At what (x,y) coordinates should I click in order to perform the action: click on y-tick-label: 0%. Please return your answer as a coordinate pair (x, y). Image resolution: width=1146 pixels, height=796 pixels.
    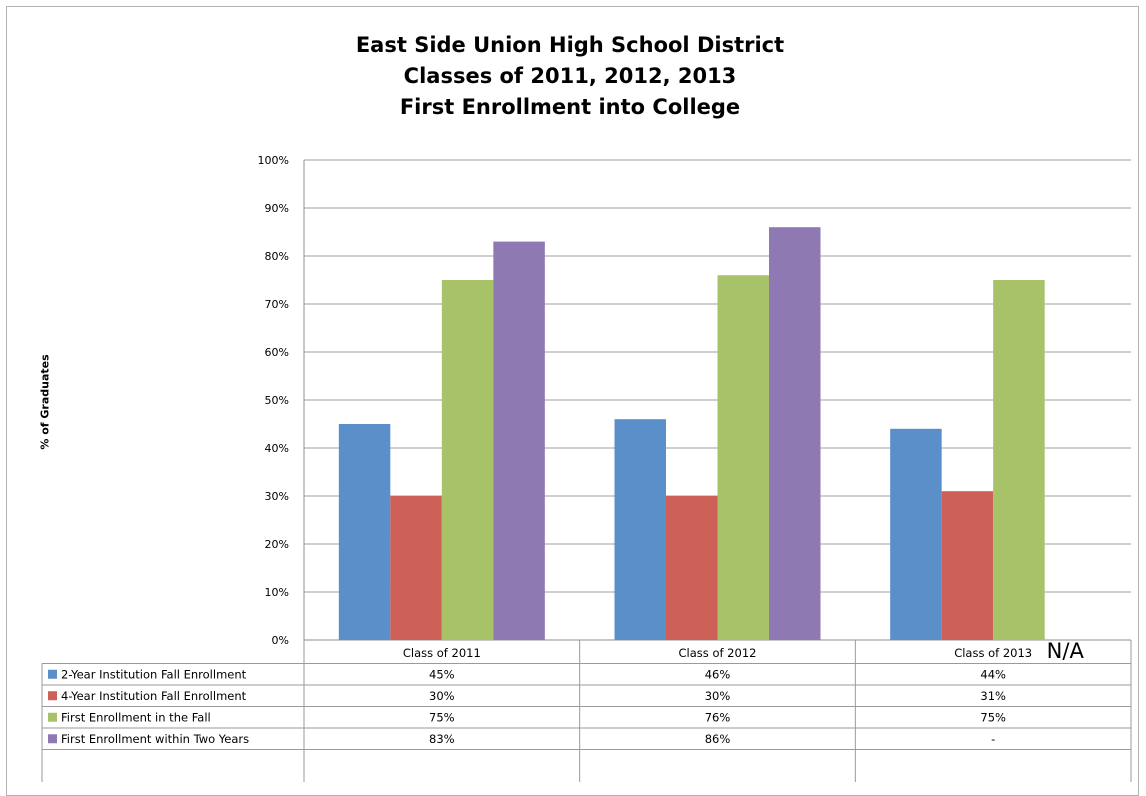
    Looking at the image, I should click on (280, 640).